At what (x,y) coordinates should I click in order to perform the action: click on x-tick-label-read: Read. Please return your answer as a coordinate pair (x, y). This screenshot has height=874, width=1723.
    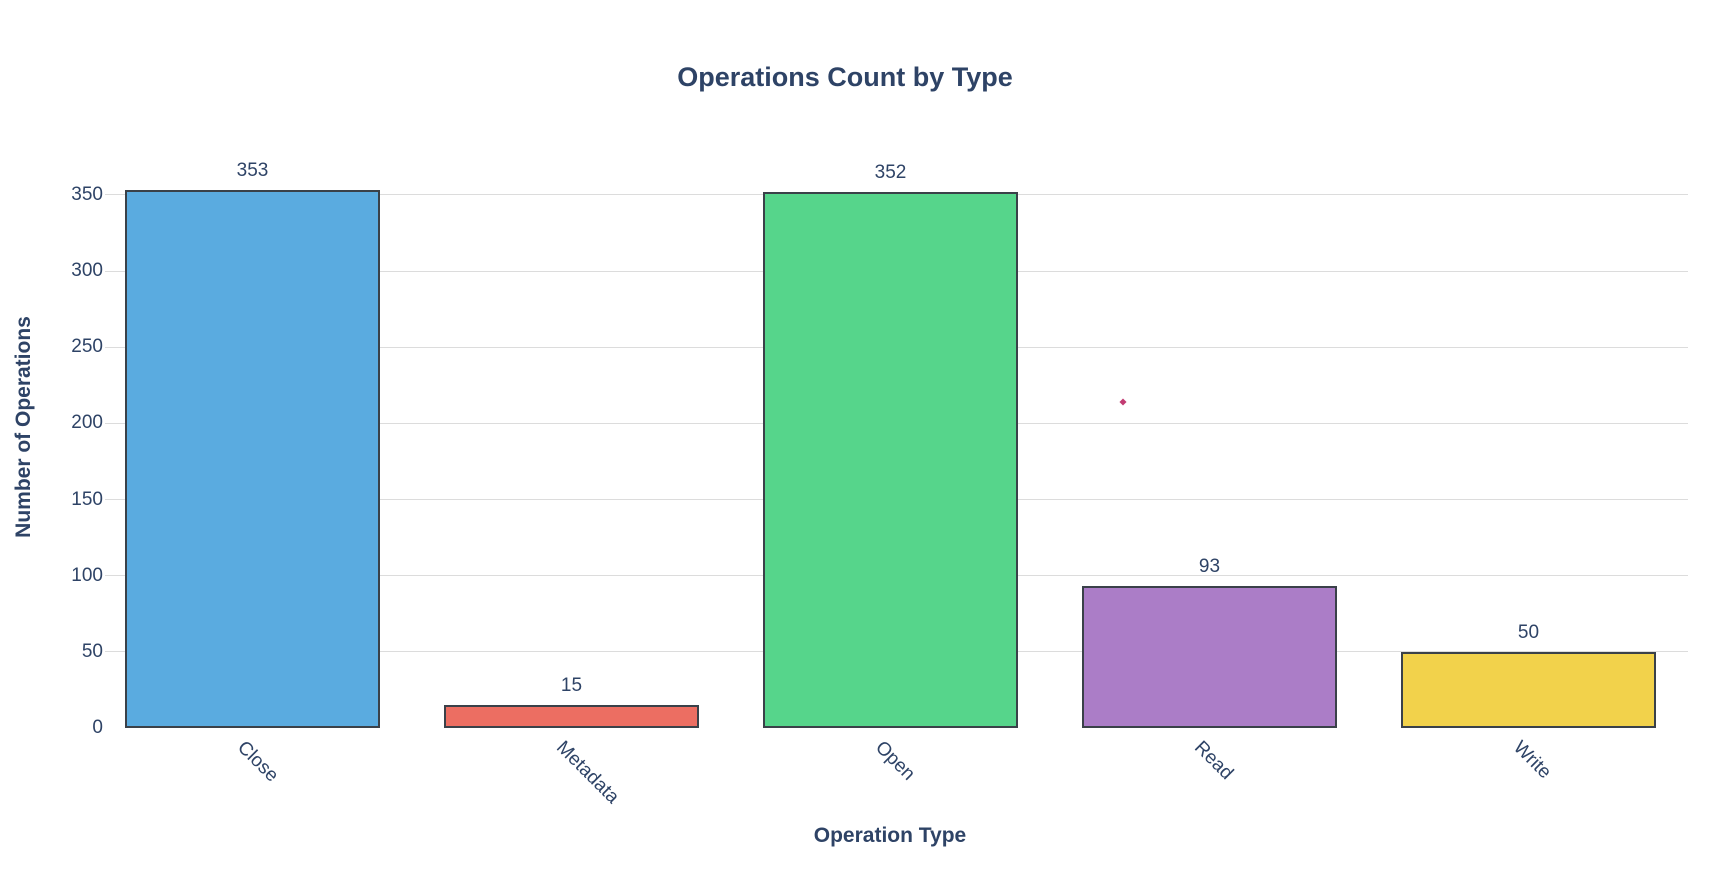
    Looking at the image, I should click on (1213, 760).